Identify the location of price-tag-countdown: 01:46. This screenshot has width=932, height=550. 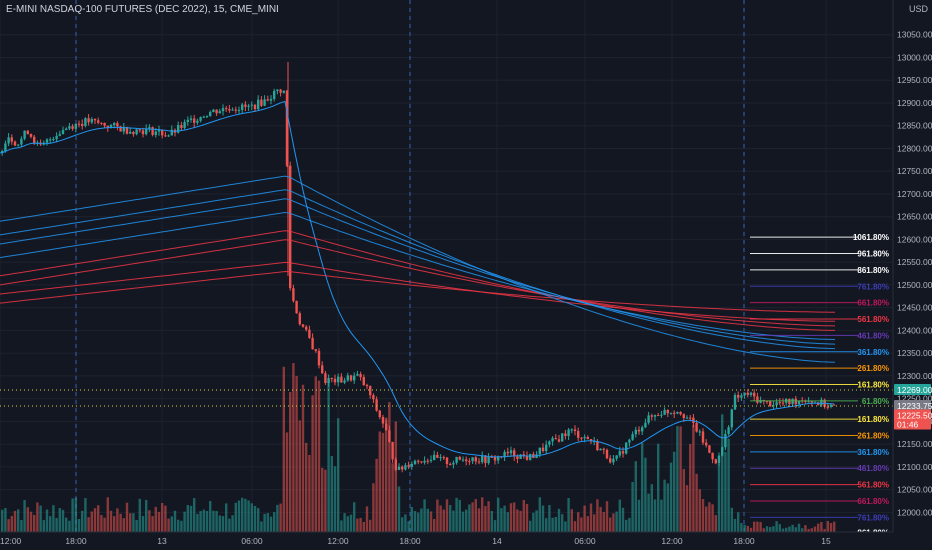
(908, 424).